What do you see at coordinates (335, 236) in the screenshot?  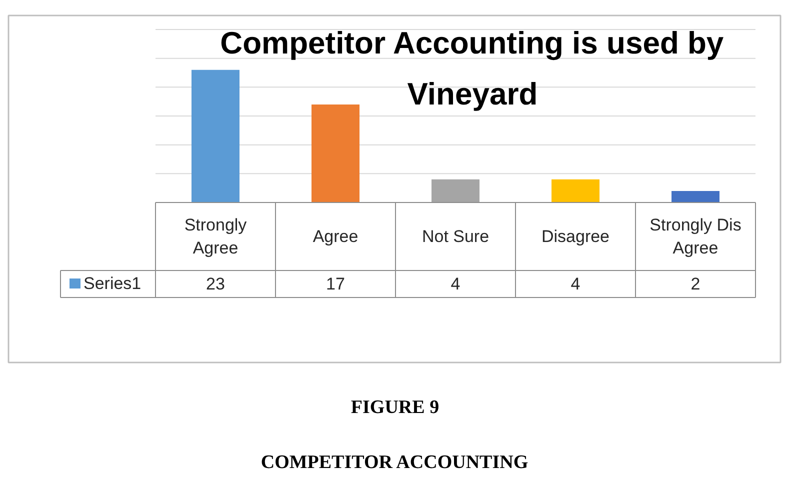 I see `x-tick-label: Agree` at bounding box center [335, 236].